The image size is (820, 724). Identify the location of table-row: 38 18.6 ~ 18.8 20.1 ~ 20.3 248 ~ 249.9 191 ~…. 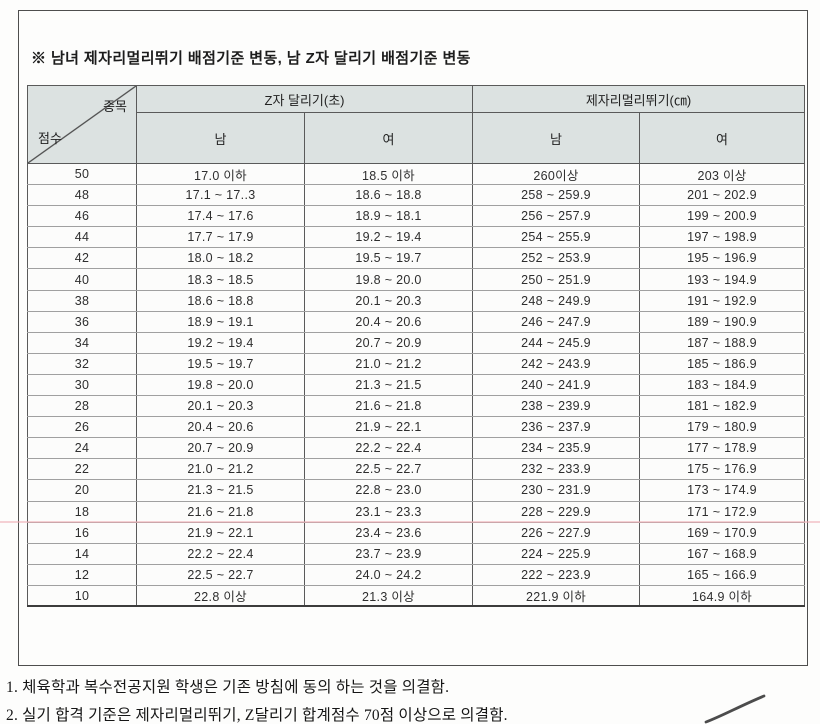
(416, 300).